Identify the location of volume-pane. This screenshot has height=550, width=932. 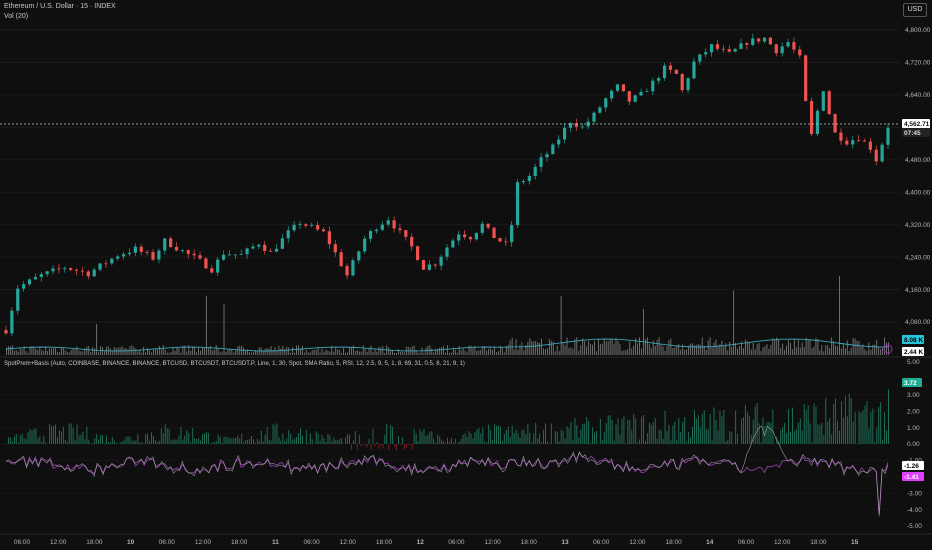
(447, 315).